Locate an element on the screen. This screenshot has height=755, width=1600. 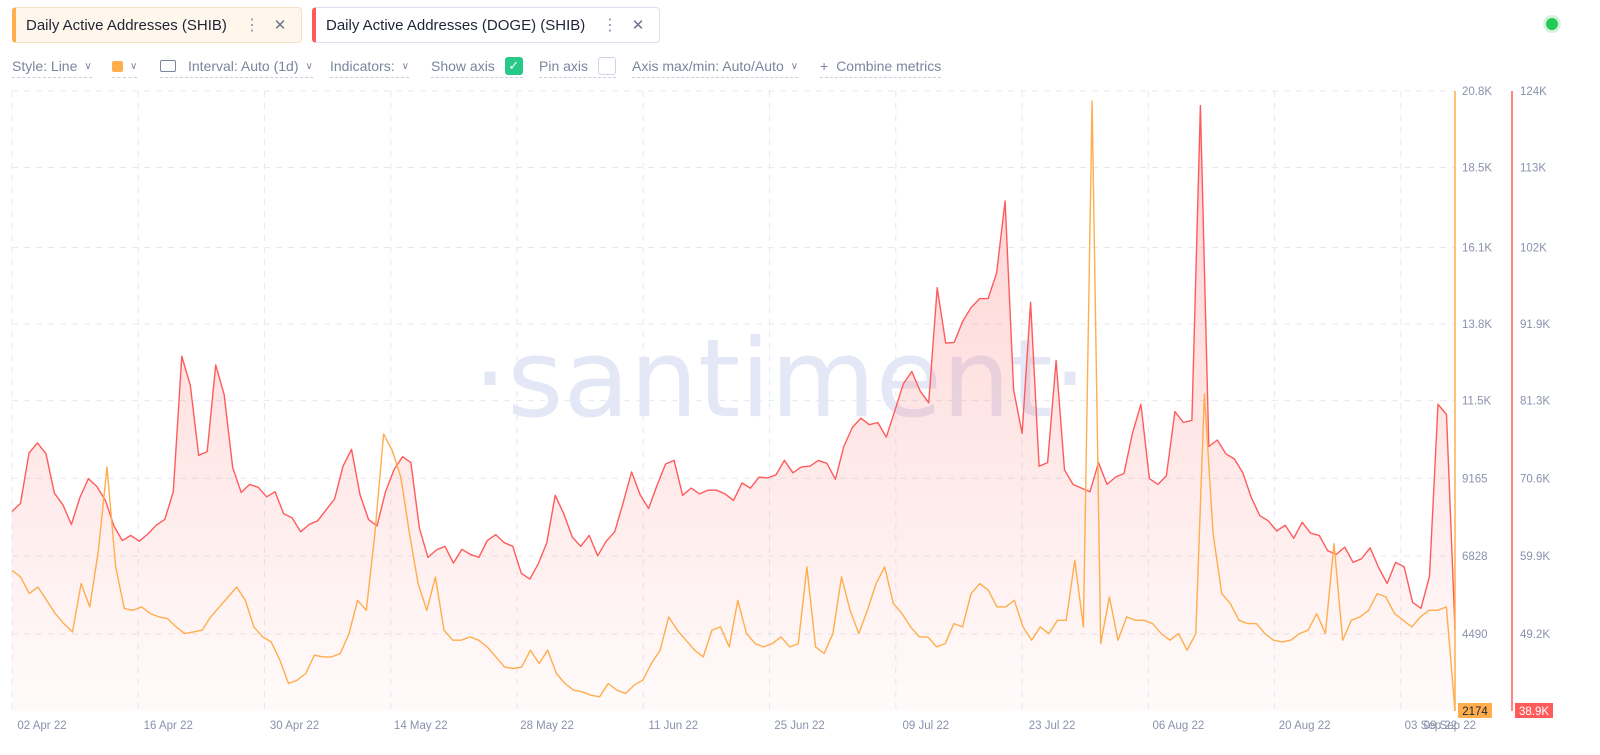
x-axis-tick-label: 02 Apr 22 is located at coordinates (41, 726).